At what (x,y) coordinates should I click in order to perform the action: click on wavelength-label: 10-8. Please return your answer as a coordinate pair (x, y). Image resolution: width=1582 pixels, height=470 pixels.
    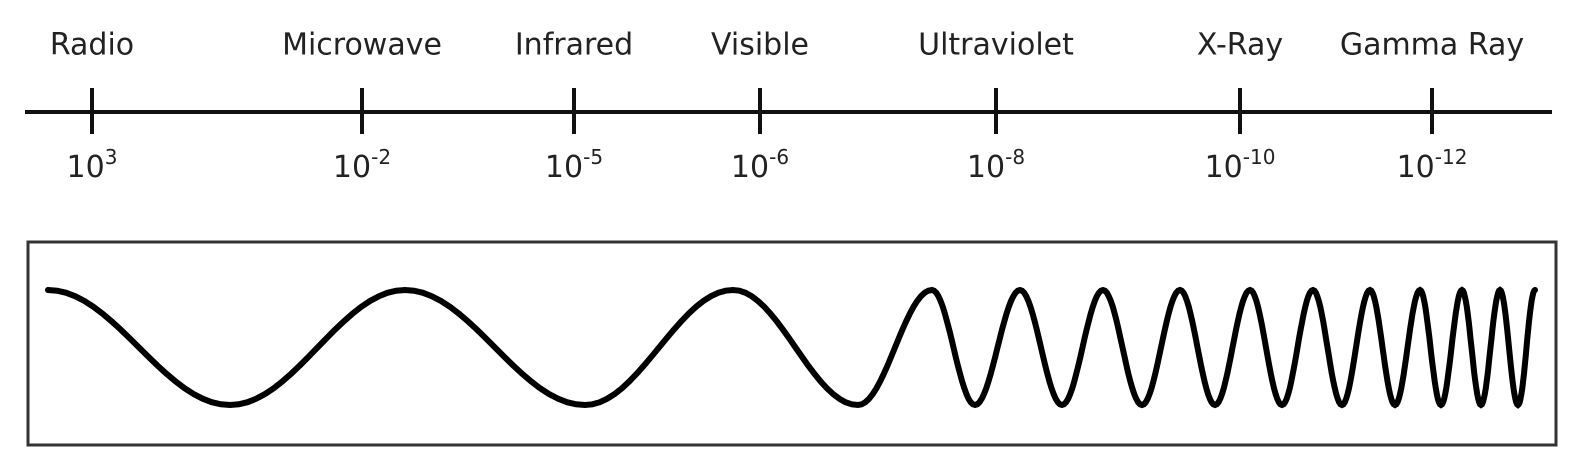
    Looking at the image, I should click on (996, 165).